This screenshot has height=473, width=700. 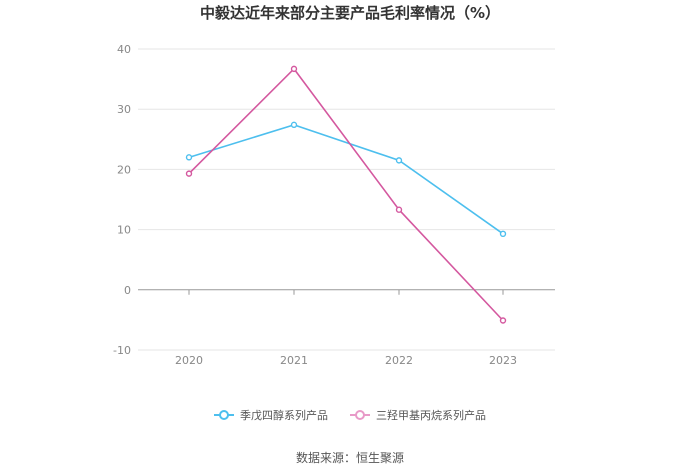 What do you see at coordinates (349, 458) in the screenshot?
I see `source-note: 数据来源：恒生聚源` at bounding box center [349, 458].